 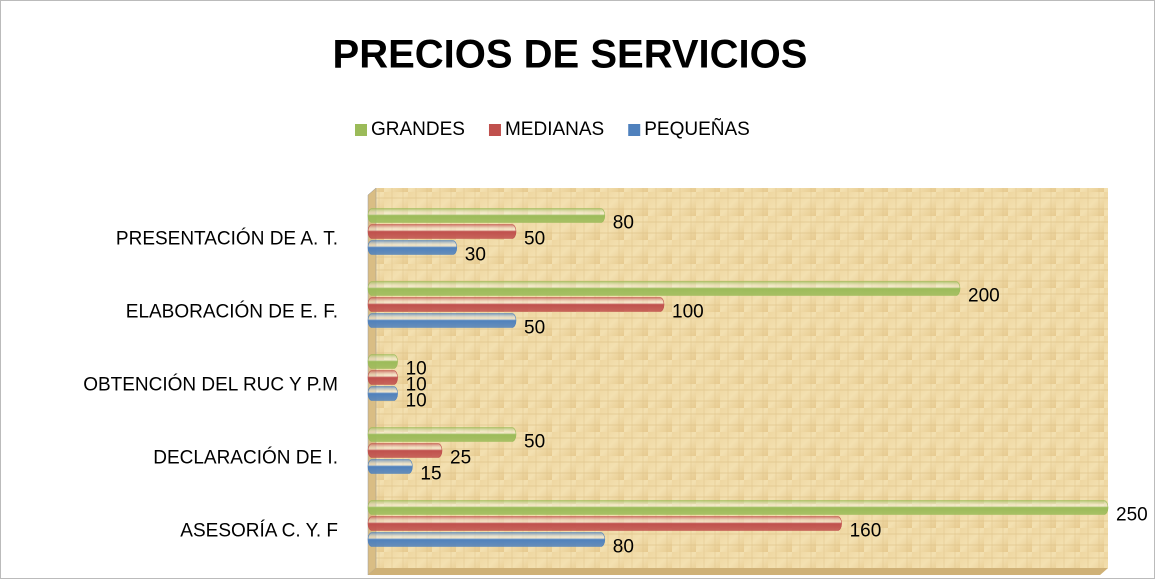 I want to click on data-label: 160, so click(x=866, y=531).